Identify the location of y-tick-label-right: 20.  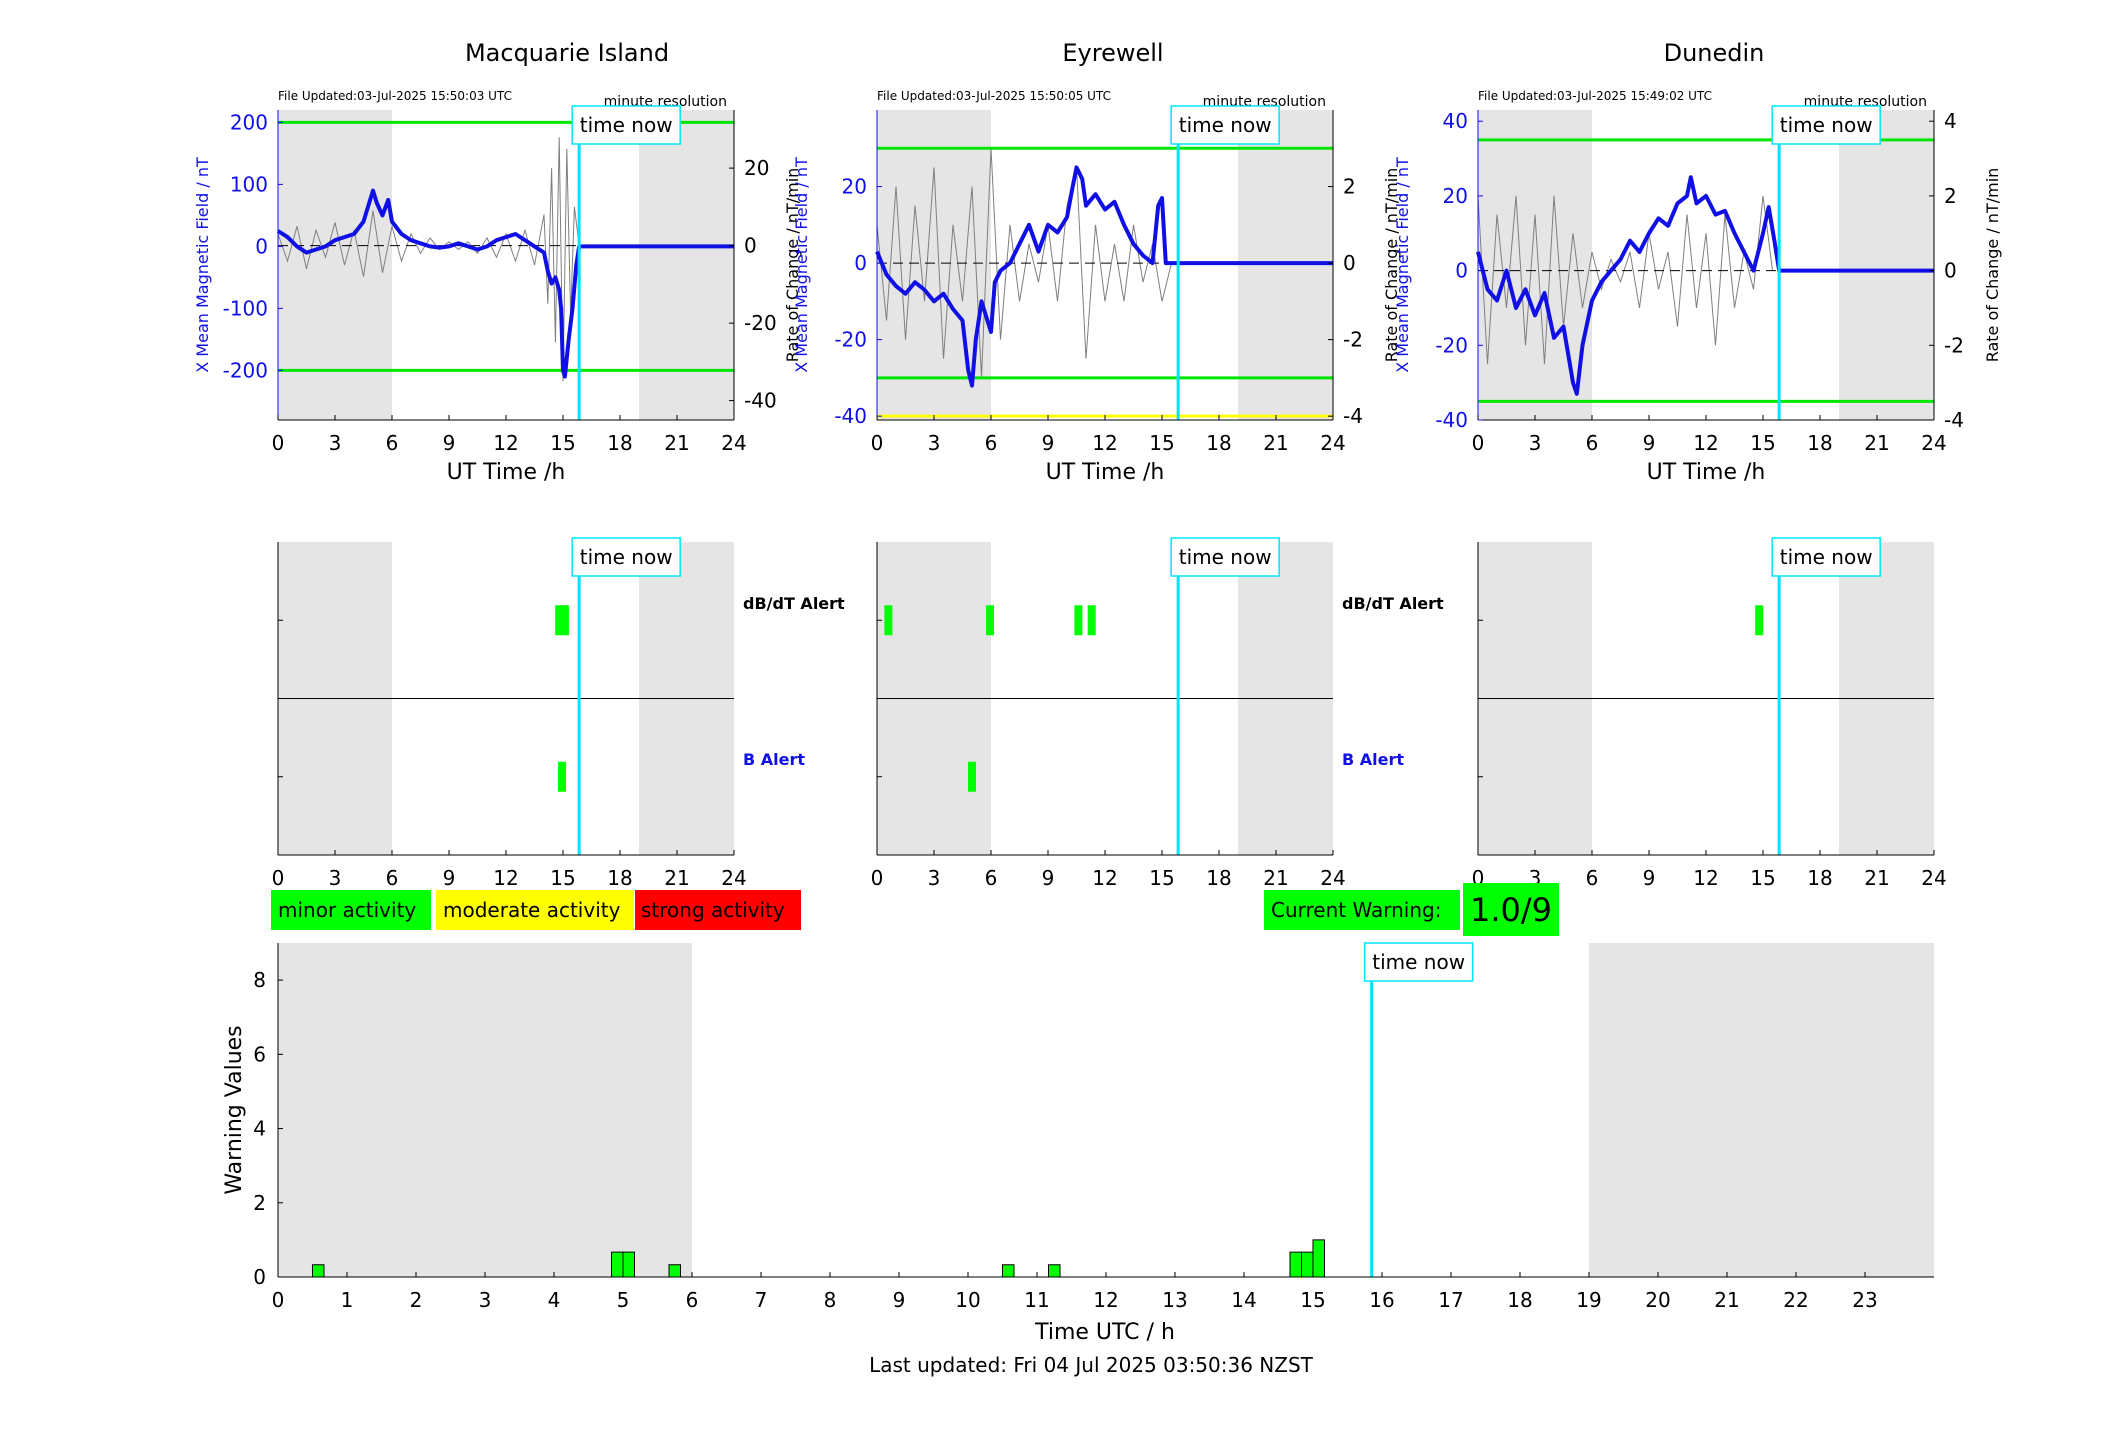
(756, 168).